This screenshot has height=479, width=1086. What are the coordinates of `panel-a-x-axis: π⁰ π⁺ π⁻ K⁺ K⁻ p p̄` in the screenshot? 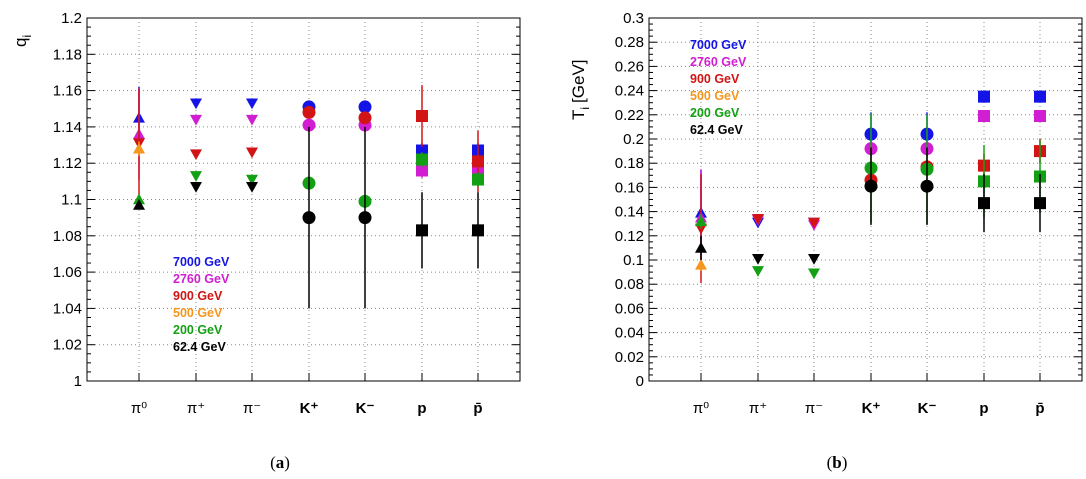 It's located at (307, 395).